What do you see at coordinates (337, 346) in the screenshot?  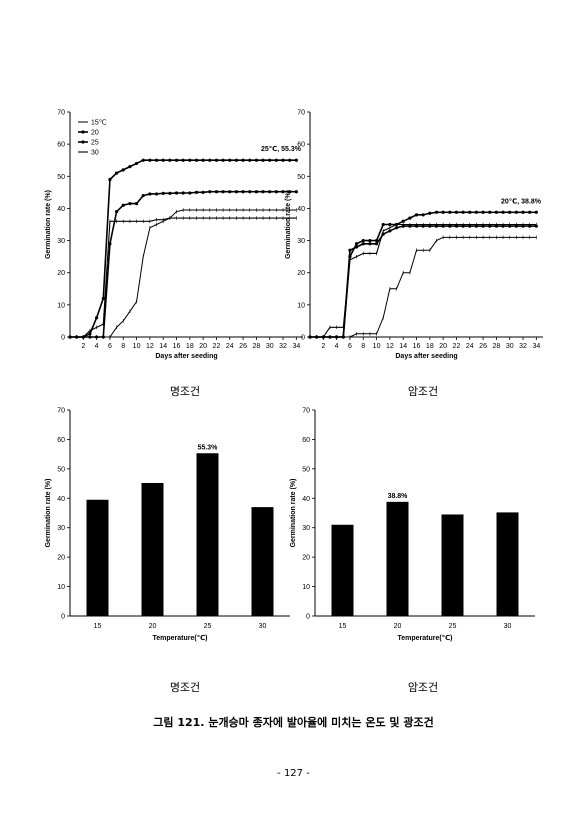 I see `x-tick-label: 4` at bounding box center [337, 346].